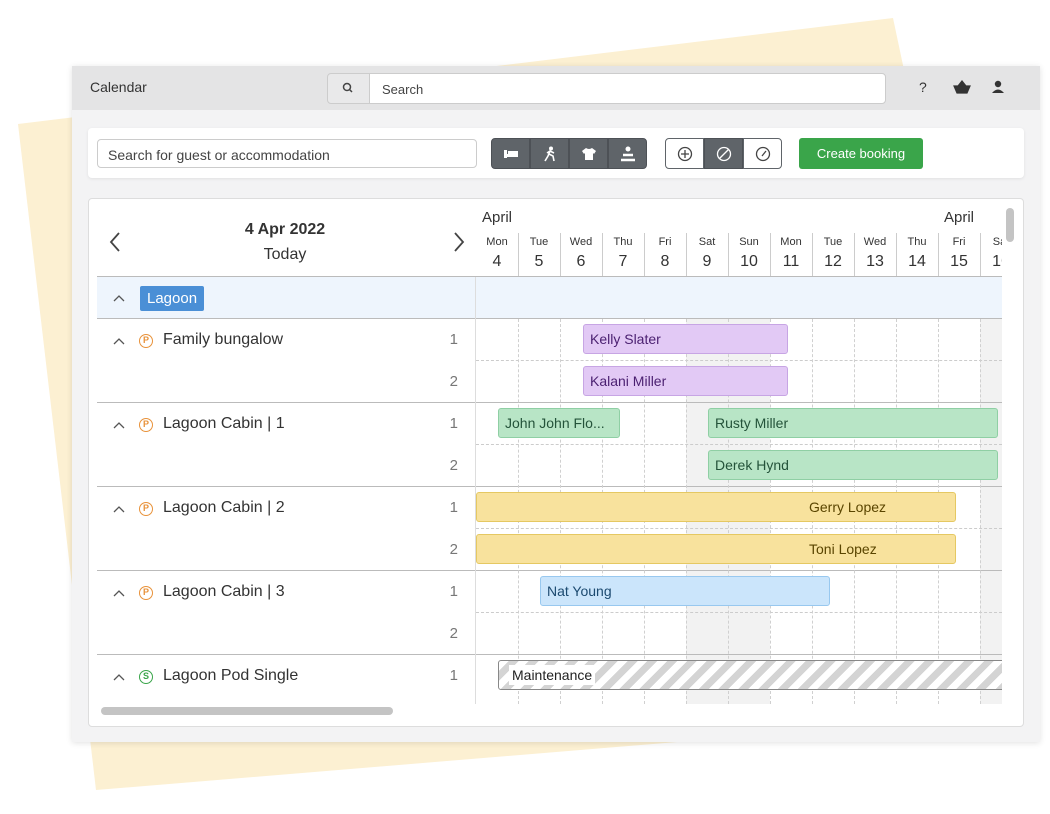 The height and width of the screenshot is (814, 1050). What do you see at coordinates (549, 153) in the screenshot?
I see `filter-activities` at bounding box center [549, 153].